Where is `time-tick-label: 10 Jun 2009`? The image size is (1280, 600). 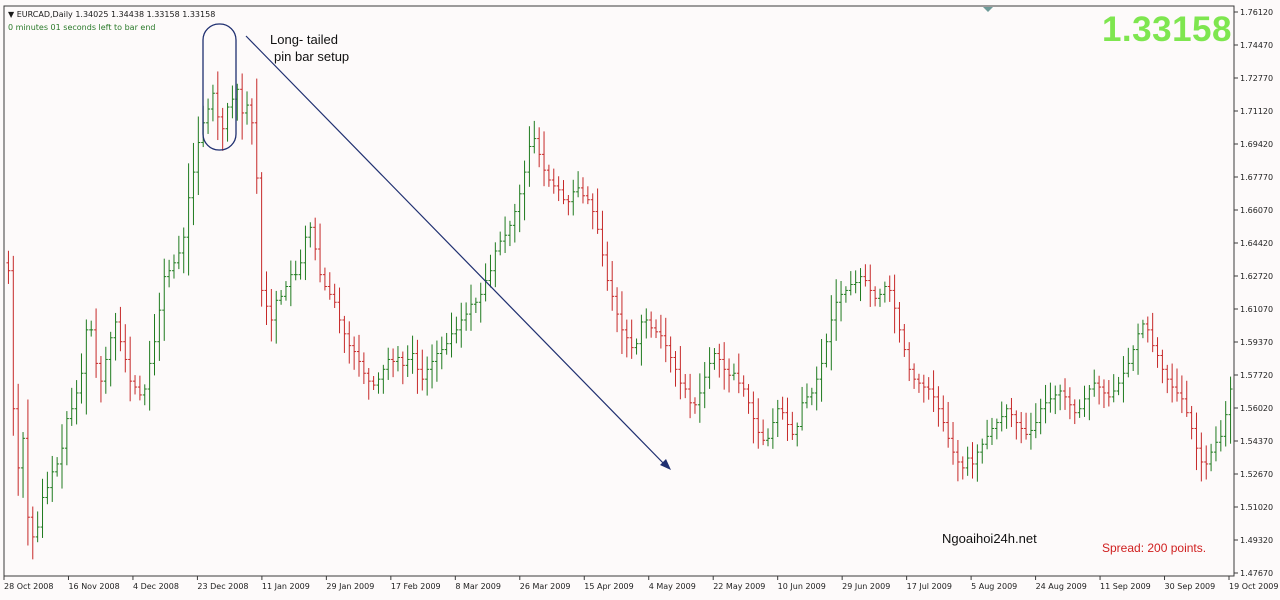 time-tick-label: 10 Jun 2009 is located at coordinates (802, 586).